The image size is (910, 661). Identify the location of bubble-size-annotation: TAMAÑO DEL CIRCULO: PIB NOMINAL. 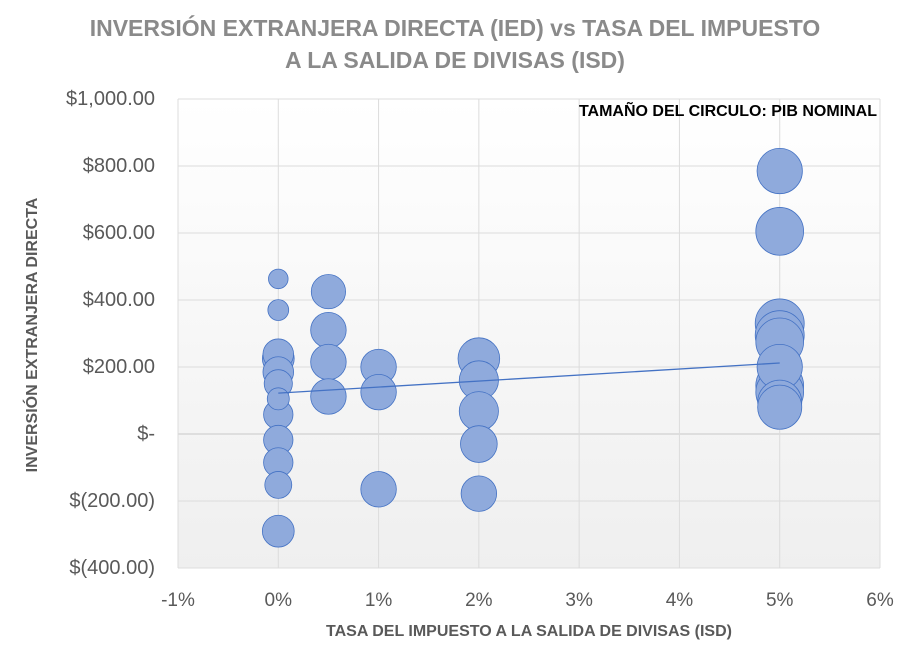
(727, 111).